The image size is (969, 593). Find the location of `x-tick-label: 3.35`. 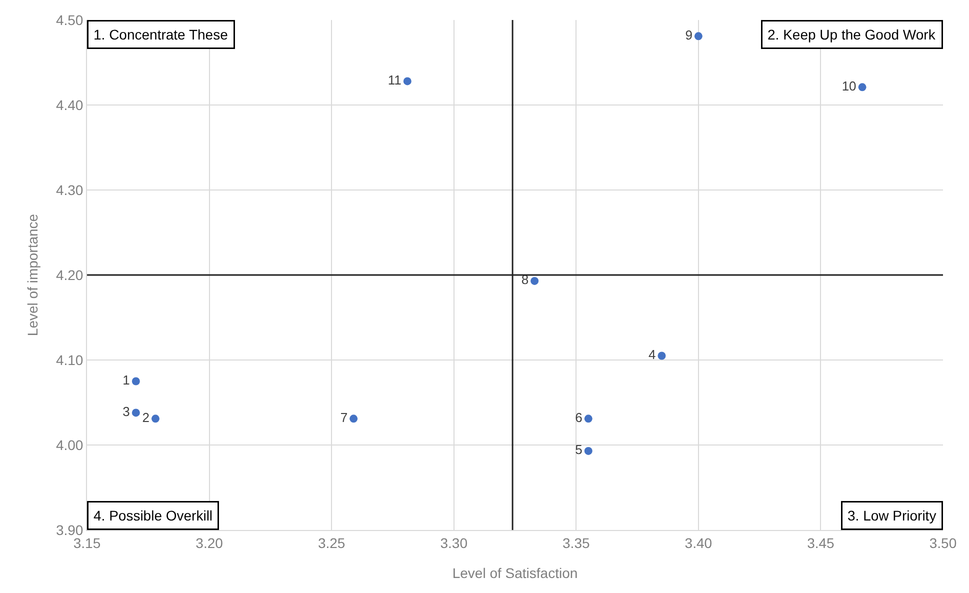

x-tick-label: 3.35 is located at coordinates (576, 542).